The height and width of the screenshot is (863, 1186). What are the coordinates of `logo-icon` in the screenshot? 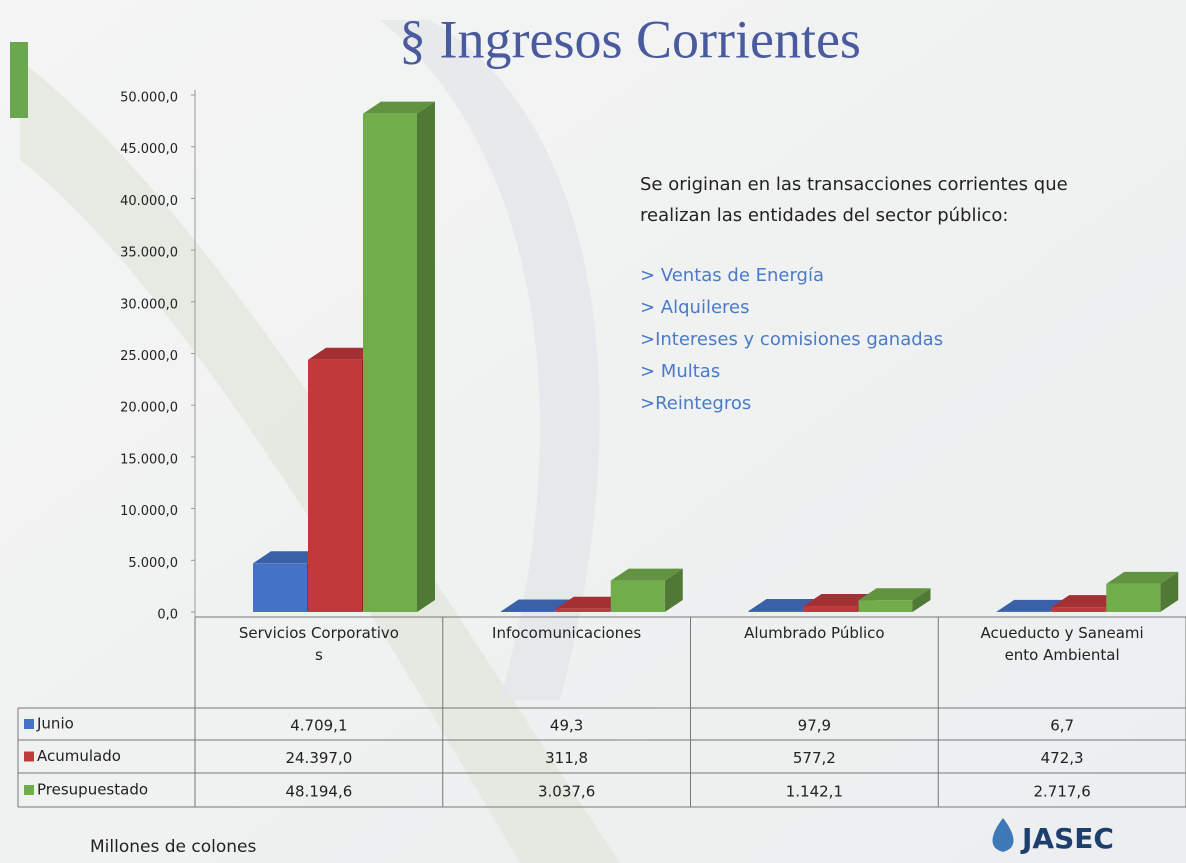 It's located at (1003, 835).